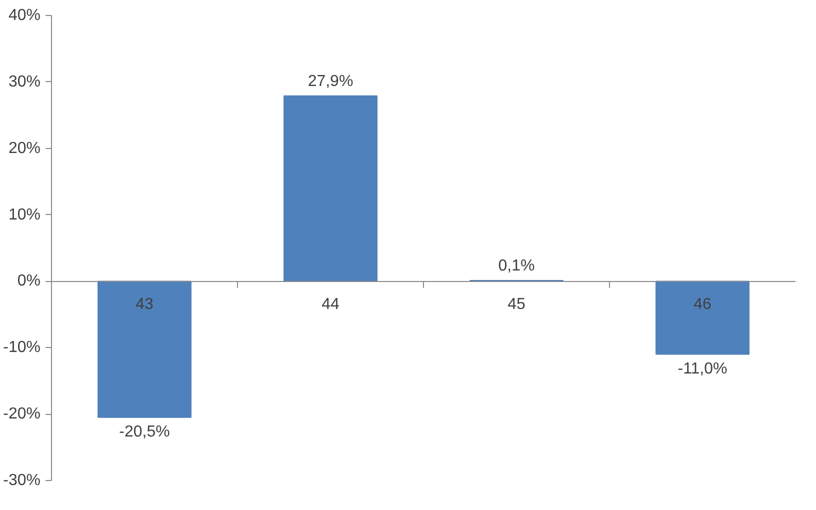 Image resolution: width=816 pixels, height=510 pixels. I want to click on y-tick-label: -10%, so click(22, 347).